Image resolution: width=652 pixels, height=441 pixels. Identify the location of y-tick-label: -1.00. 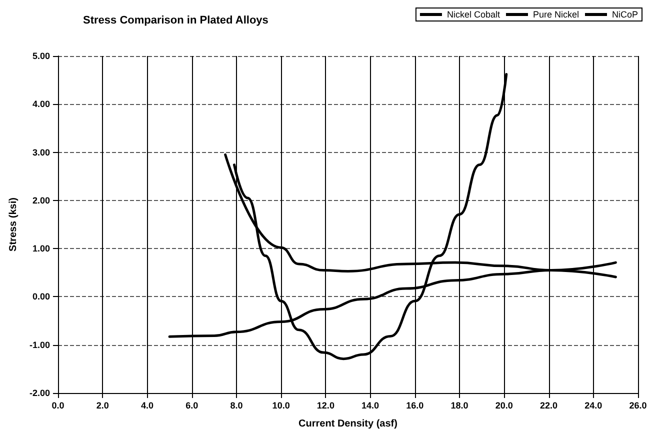
(39, 345).